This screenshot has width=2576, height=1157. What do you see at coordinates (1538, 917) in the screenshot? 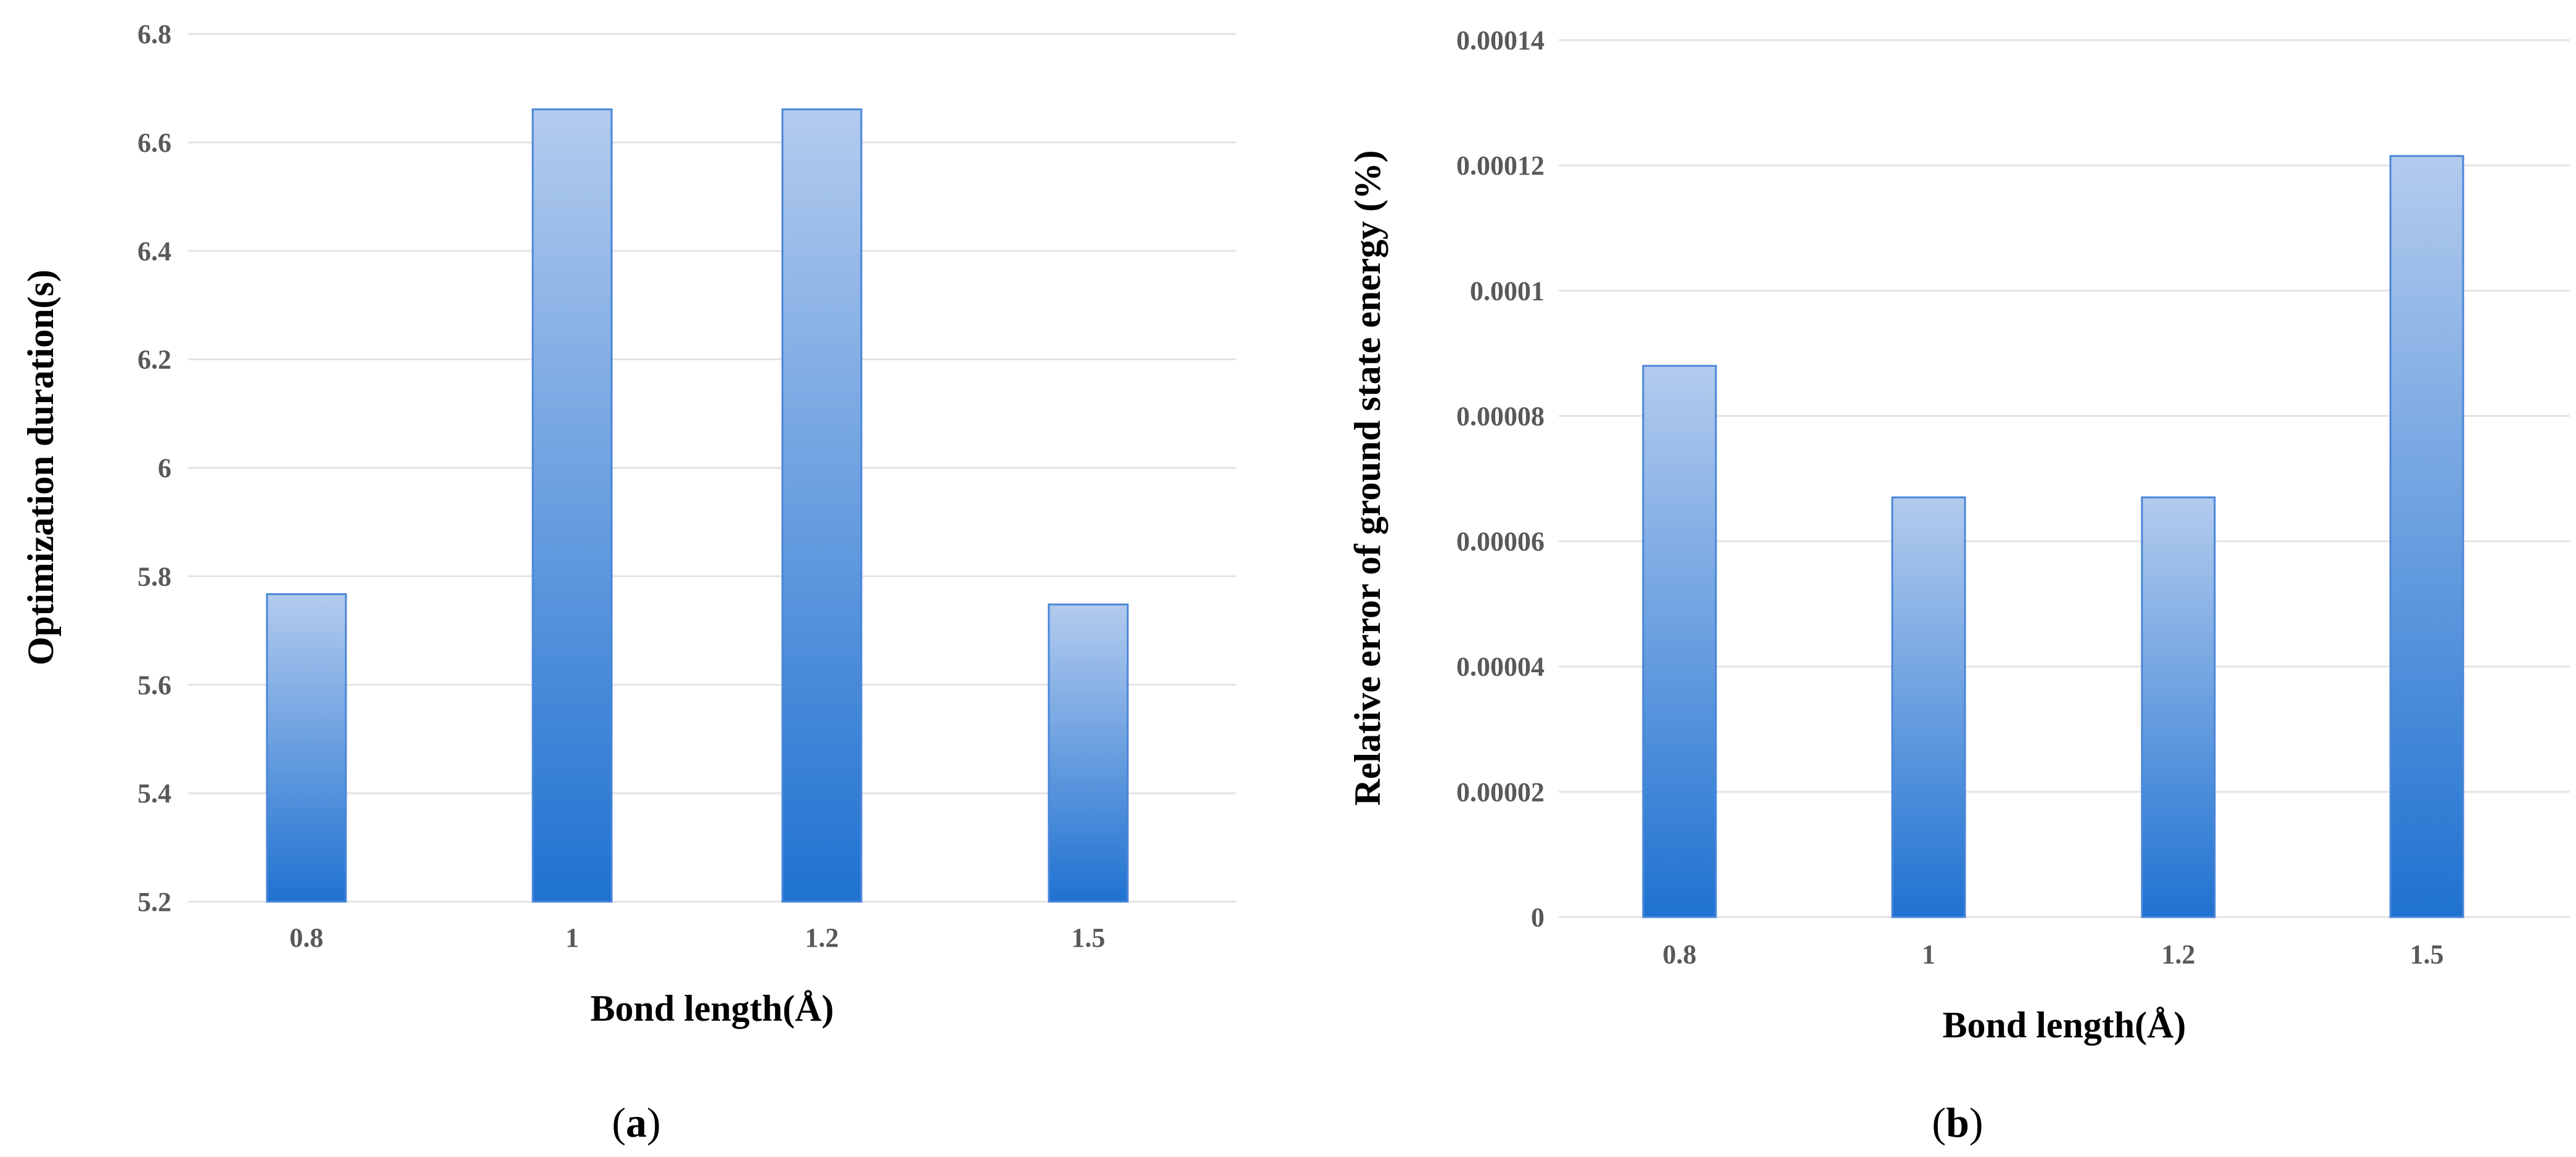
I see `y-tick-label: 0` at bounding box center [1538, 917].